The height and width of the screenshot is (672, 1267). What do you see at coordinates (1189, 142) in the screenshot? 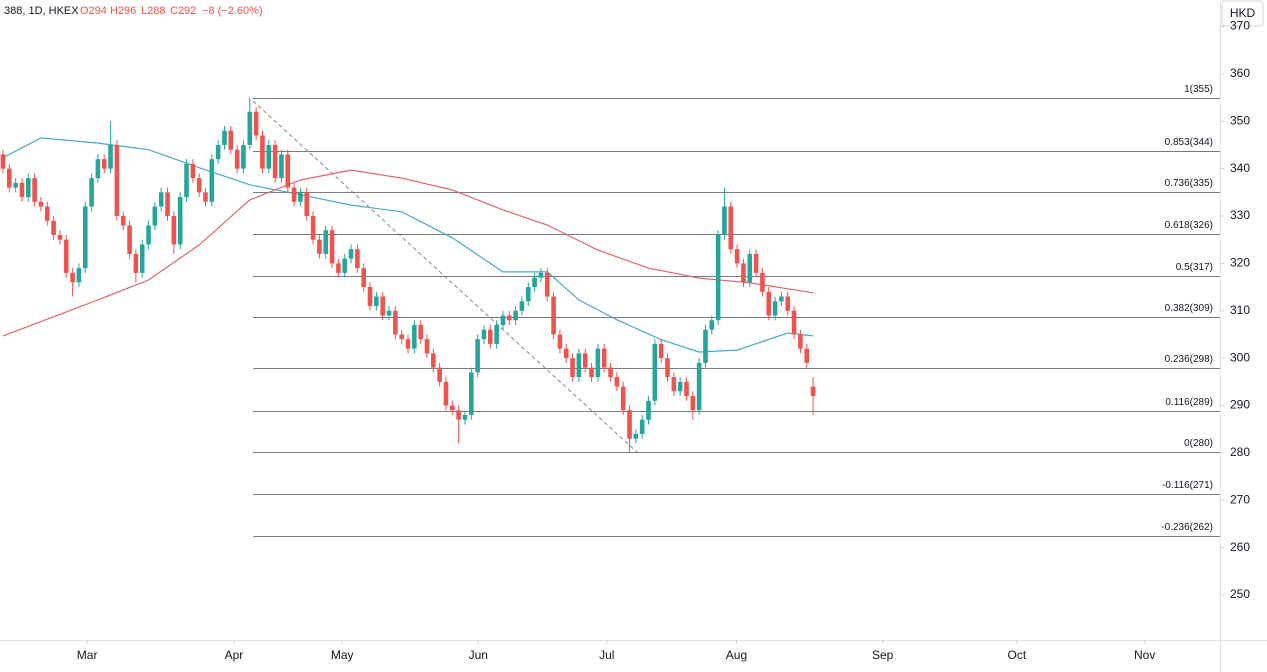
I see `fib-label: 0.853(344)` at bounding box center [1189, 142].